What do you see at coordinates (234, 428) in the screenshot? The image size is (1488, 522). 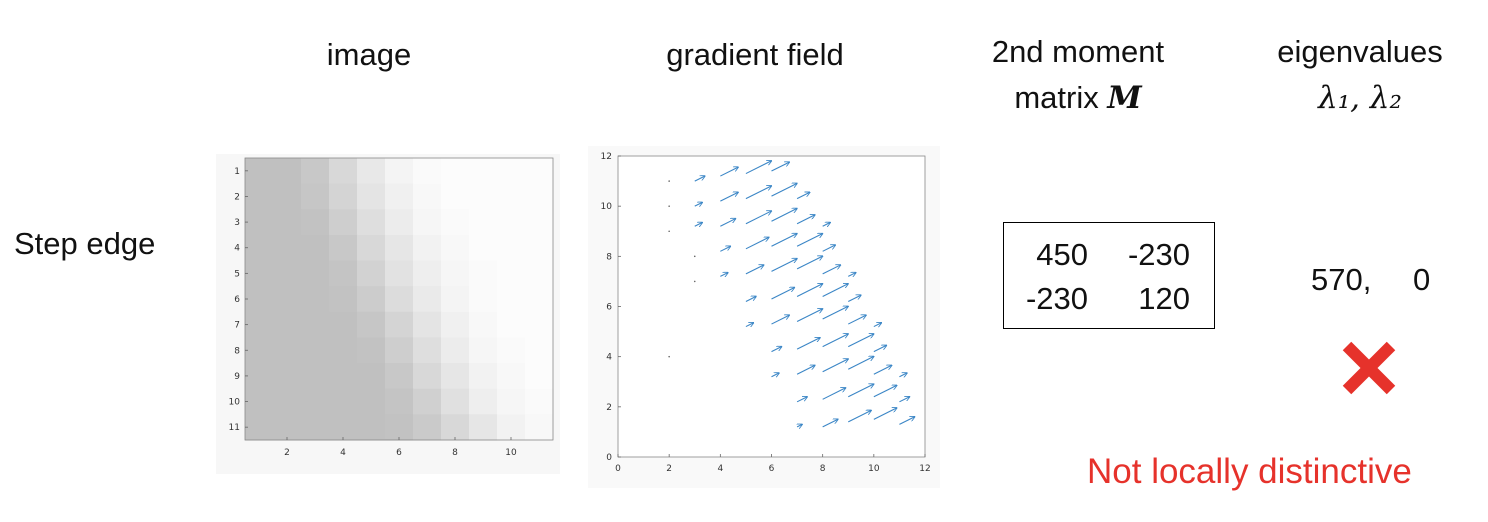 I see `image-ytick-label: 11` at bounding box center [234, 428].